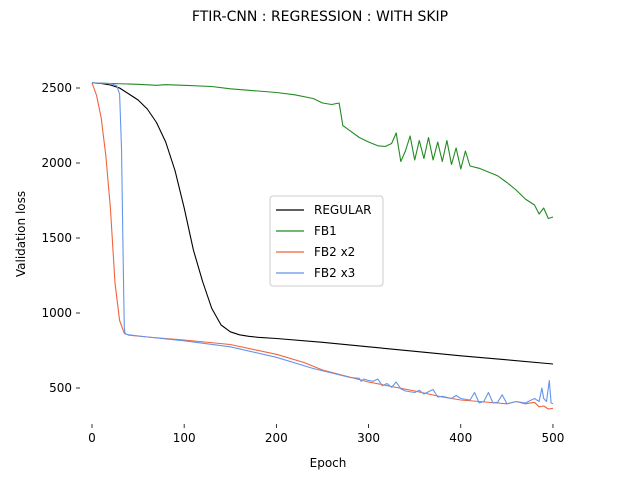 This screenshot has width=640, height=480. I want to click on chart-title: FTIR-CNN : REGRESSION : WITH SKIP, so click(320, 17).